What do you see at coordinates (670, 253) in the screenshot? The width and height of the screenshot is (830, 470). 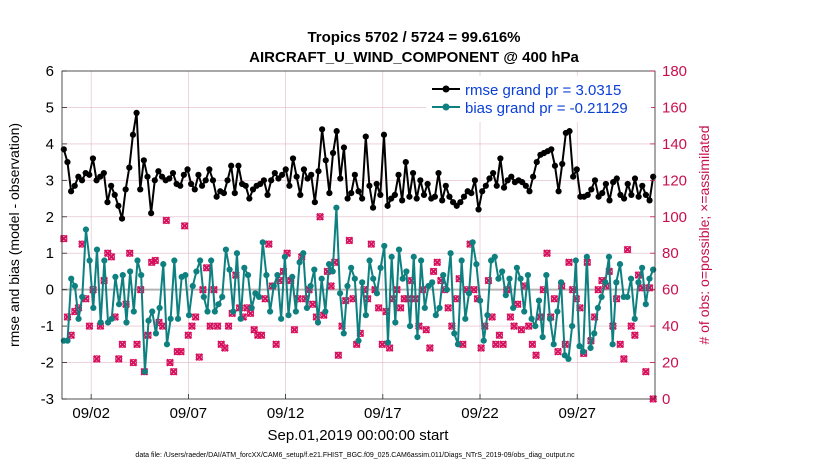 I see `right-tick-label: 80` at bounding box center [670, 253].